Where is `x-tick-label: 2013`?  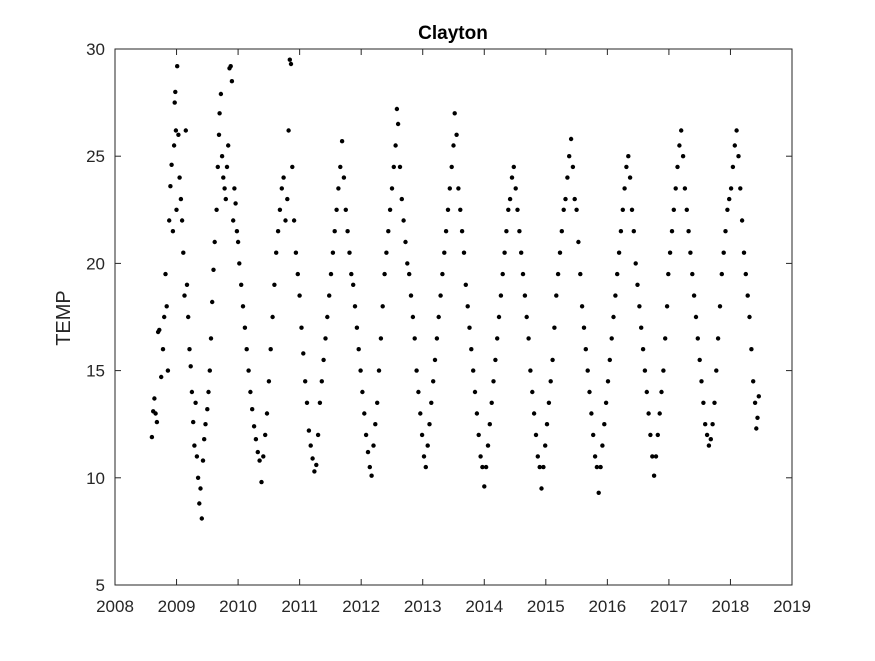
x-tick-label: 2013 is located at coordinates (423, 606).